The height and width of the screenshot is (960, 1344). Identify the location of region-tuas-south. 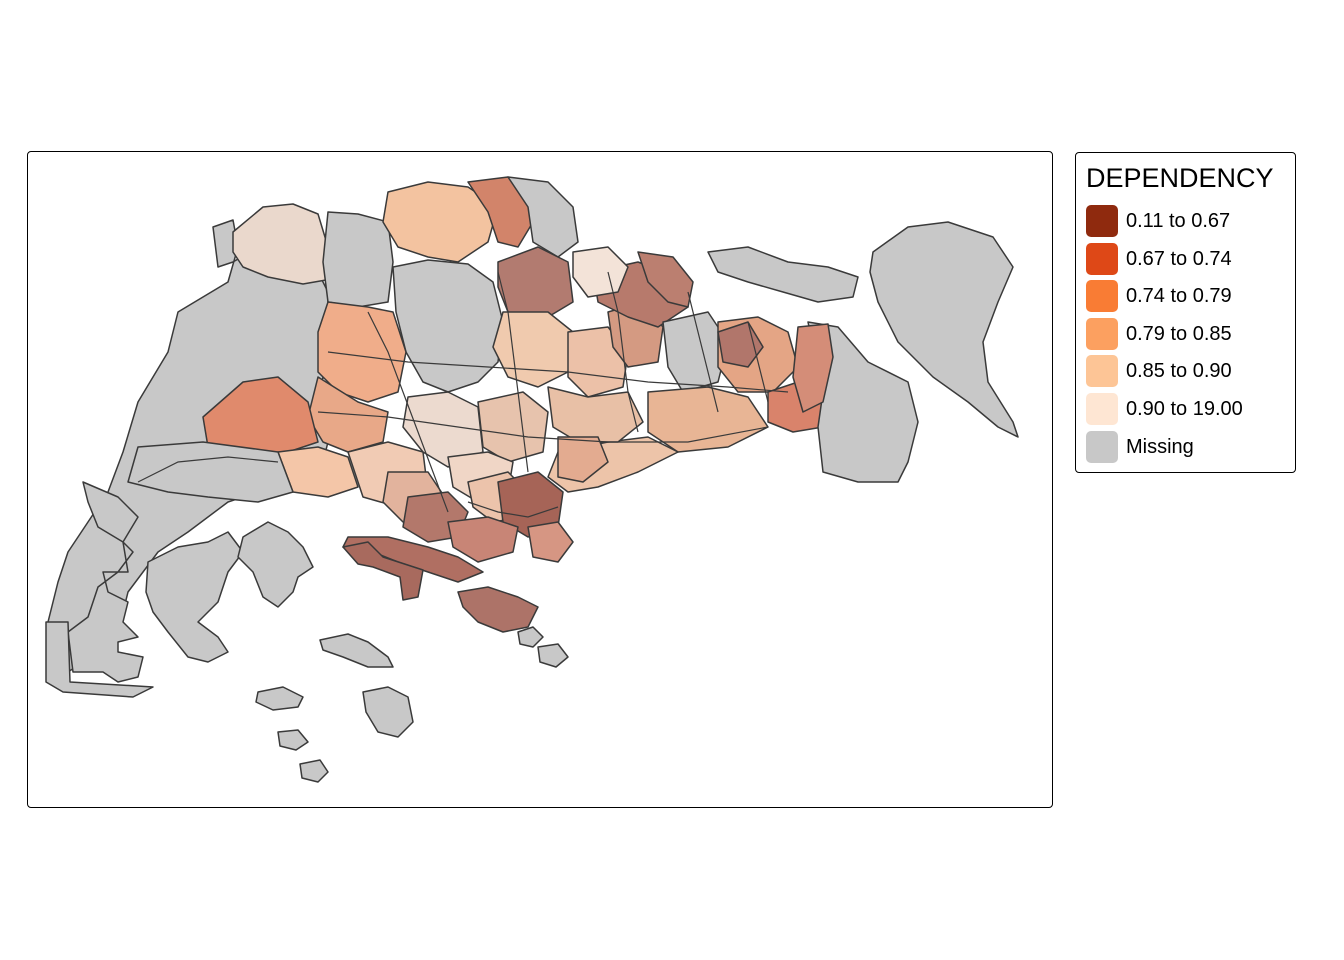
(99, 659).